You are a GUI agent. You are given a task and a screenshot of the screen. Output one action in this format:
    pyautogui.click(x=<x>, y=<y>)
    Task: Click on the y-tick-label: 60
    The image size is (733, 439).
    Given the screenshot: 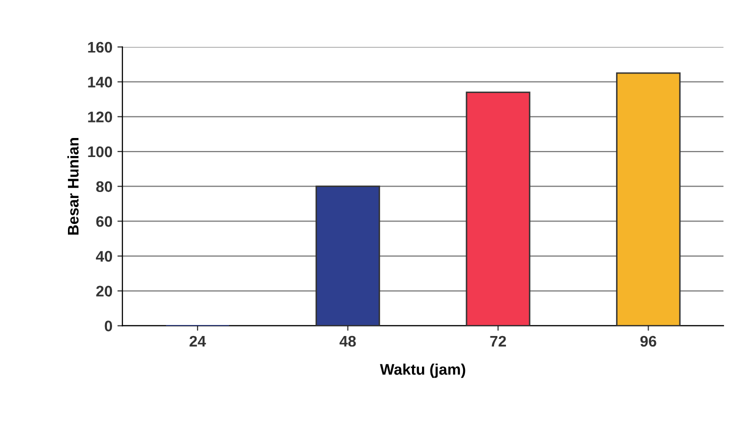 What is the action you would take?
    pyautogui.click(x=104, y=221)
    